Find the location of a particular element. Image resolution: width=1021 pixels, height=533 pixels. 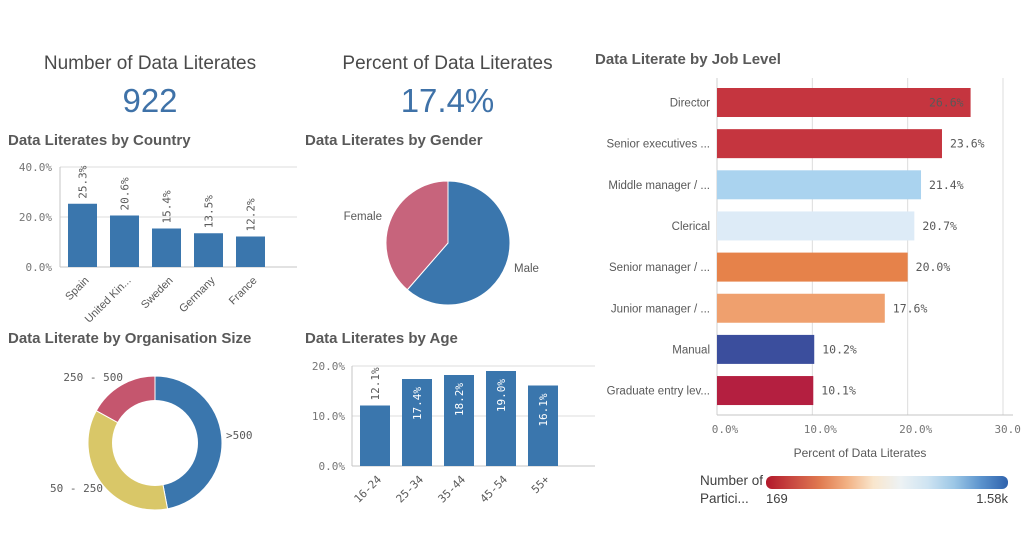

x-tick-label: 20.0% is located at coordinates (915, 429).